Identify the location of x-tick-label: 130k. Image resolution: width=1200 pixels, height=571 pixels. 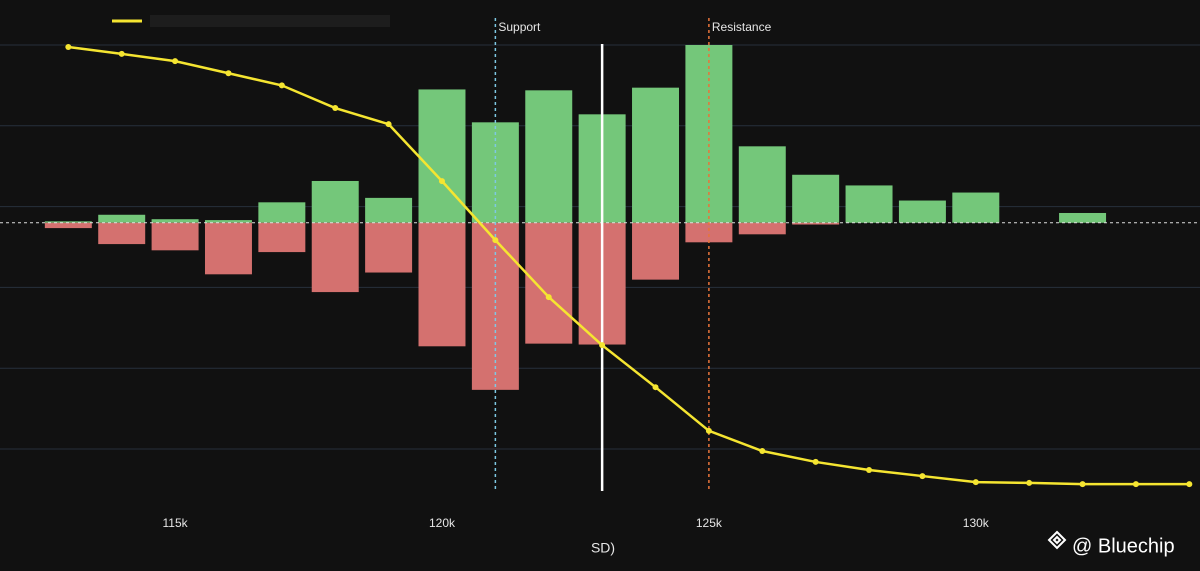
(976, 523).